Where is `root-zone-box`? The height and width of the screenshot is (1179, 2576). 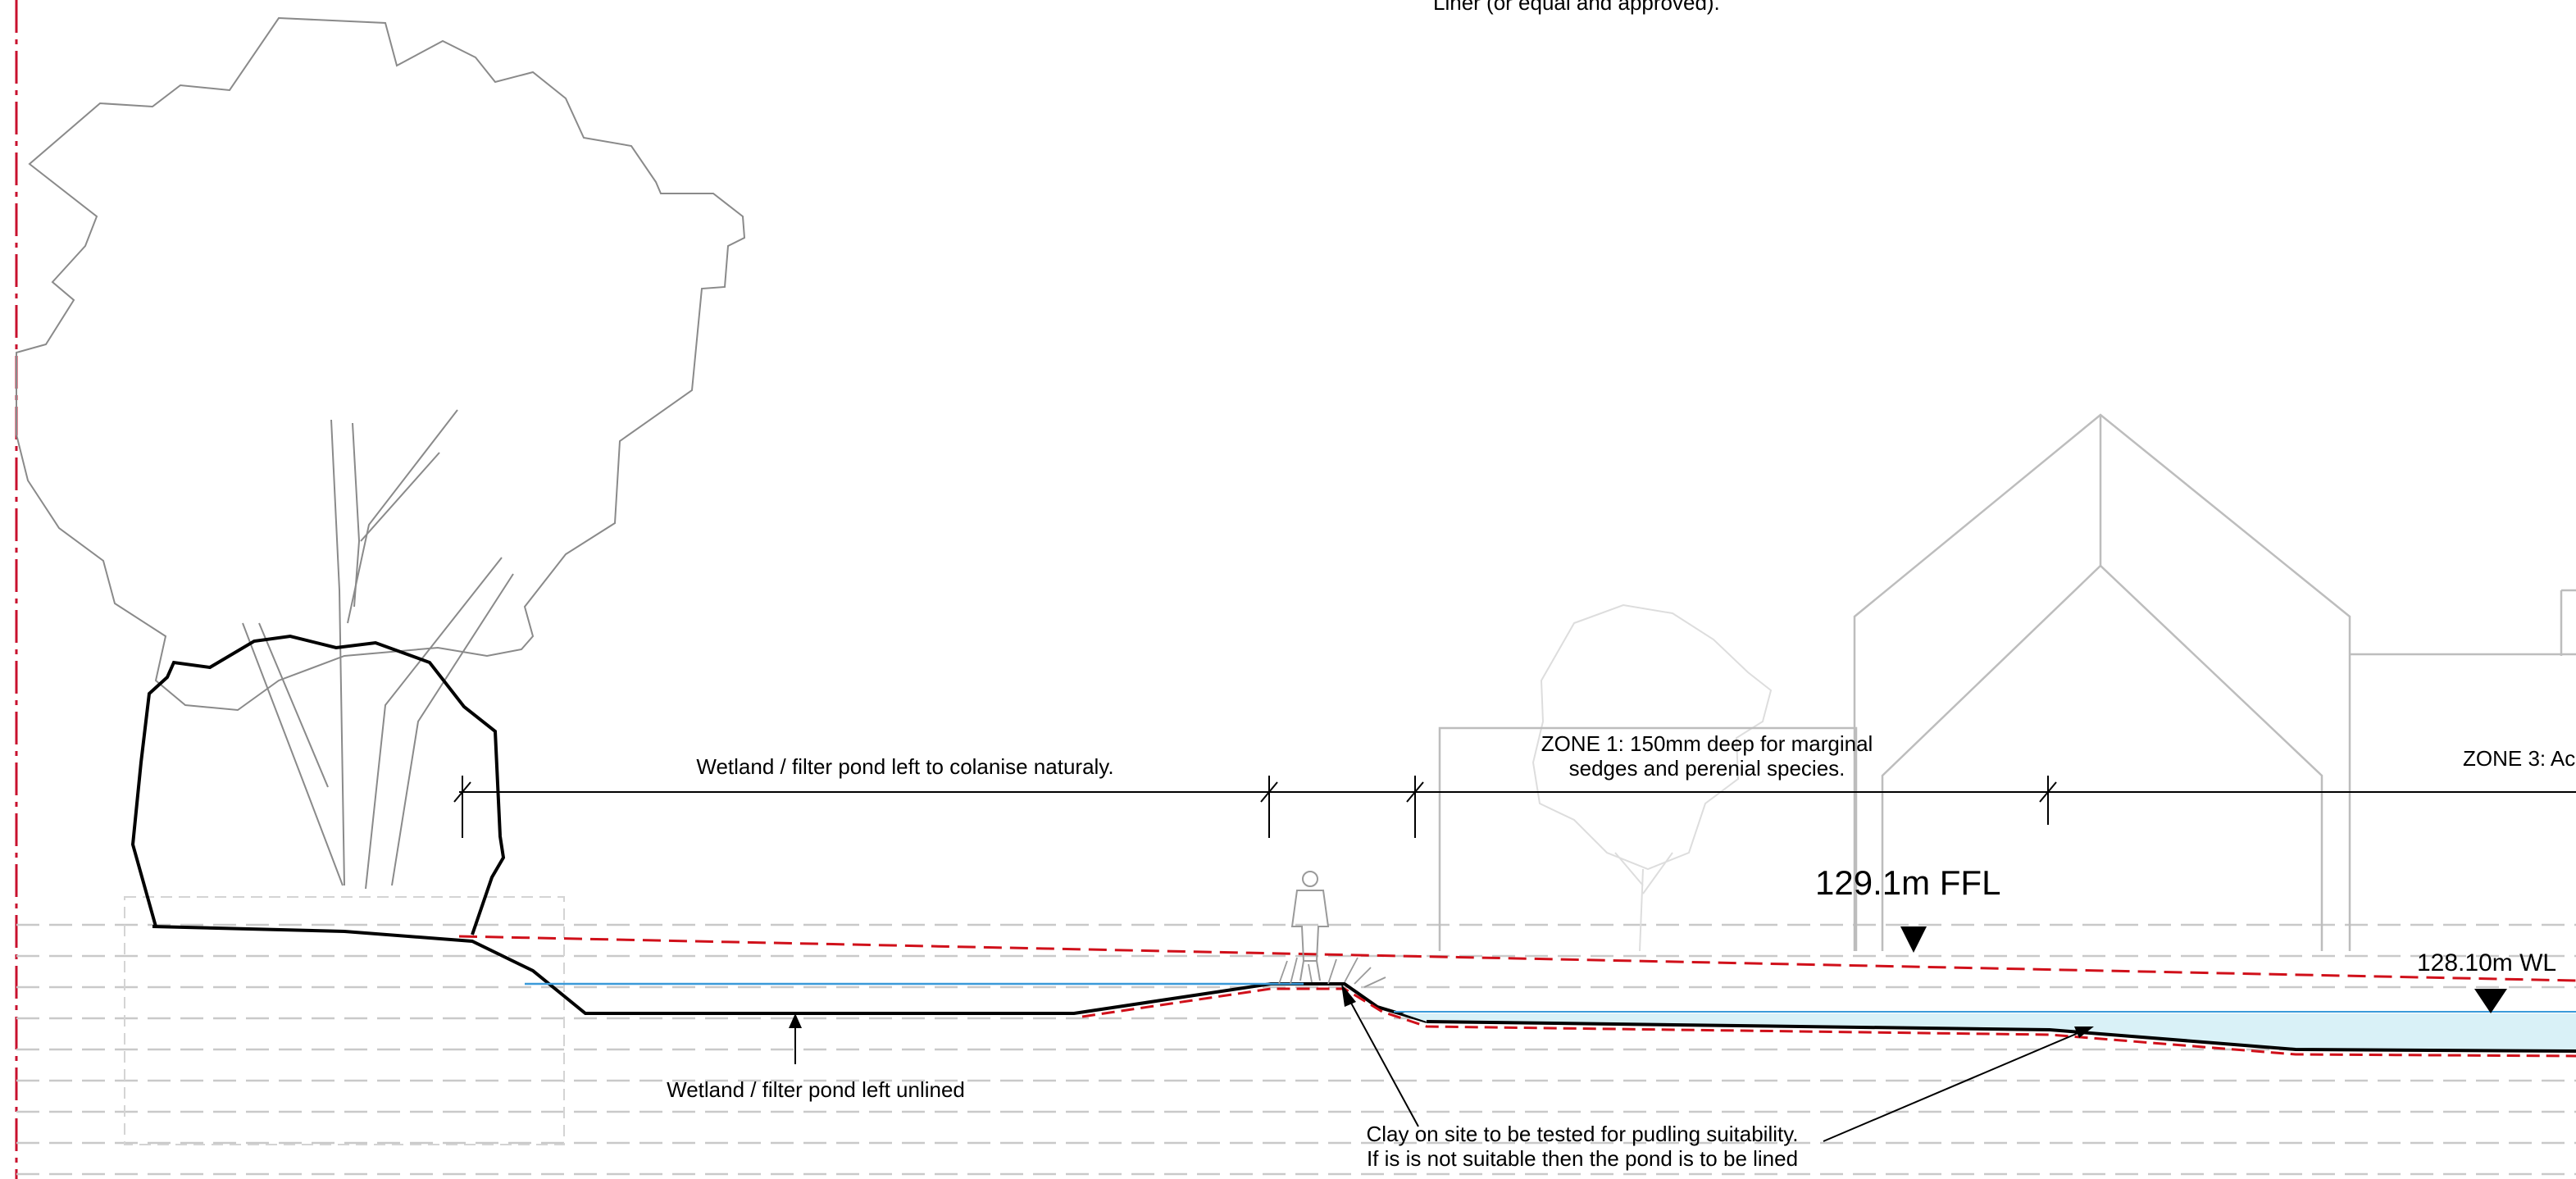 root-zone-box is located at coordinates (344, 1021).